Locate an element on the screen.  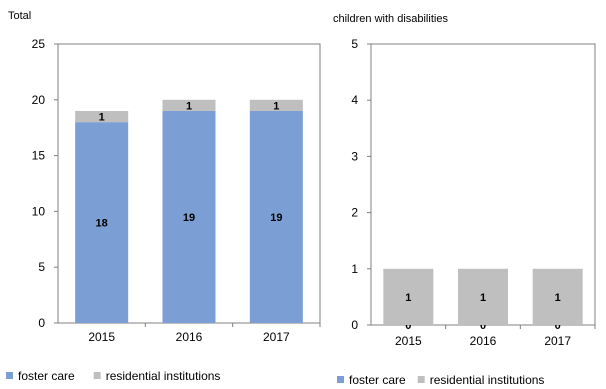
chart-0-y-tick-label: 15 is located at coordinates (39, 156).